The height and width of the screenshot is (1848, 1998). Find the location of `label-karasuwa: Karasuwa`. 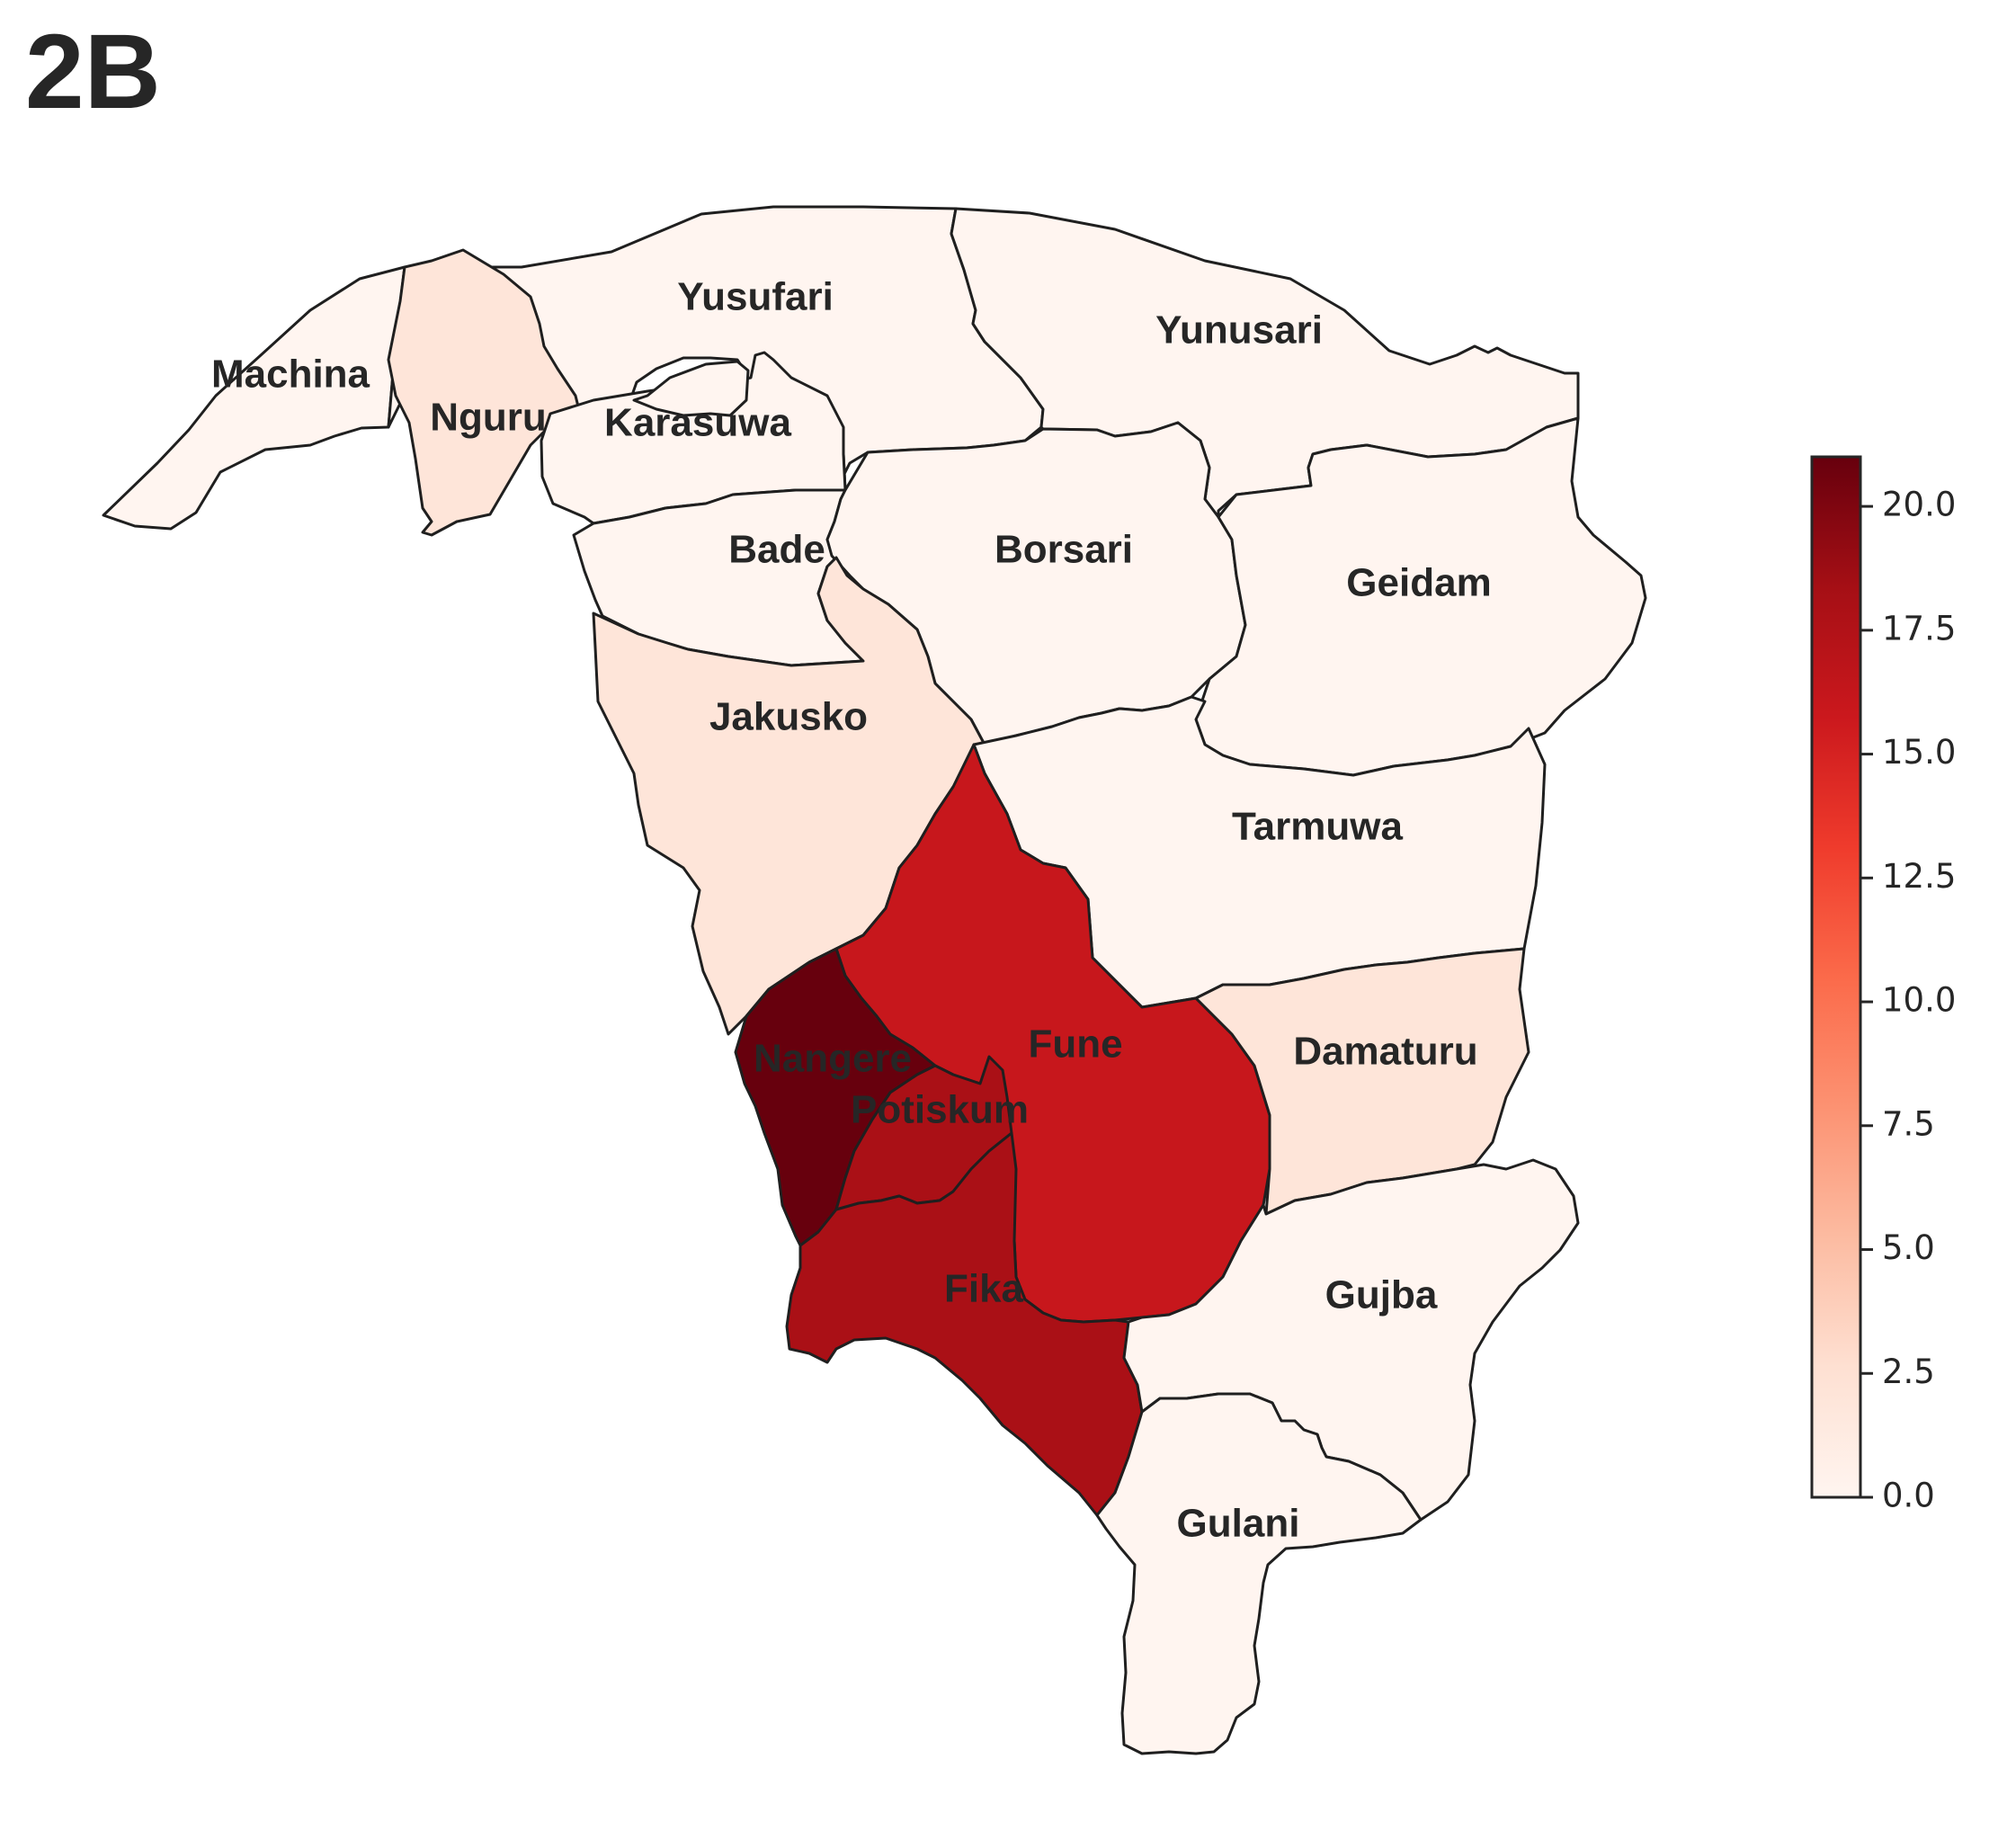

label-karasuwa: Karasuwa is located at coordinates (697, 423).